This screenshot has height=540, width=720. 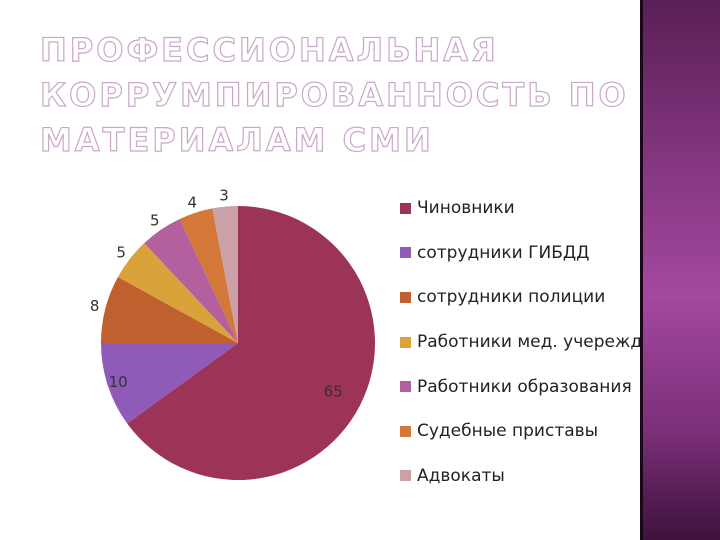 What do you see at coordinates (550, 208) in the screenshot?
I see `legend-item: Чиновники` at bounding box center [550, 208].